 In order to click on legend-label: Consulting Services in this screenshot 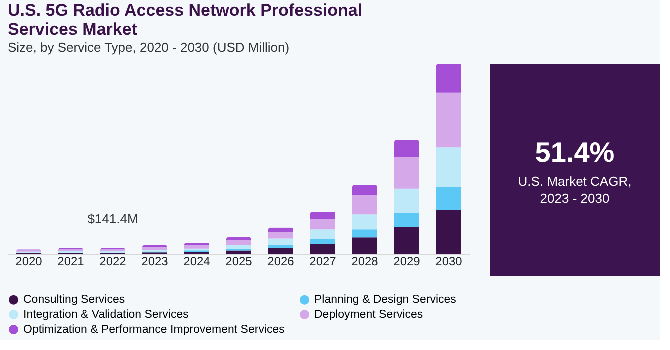, I will do `click(75, 300)`.